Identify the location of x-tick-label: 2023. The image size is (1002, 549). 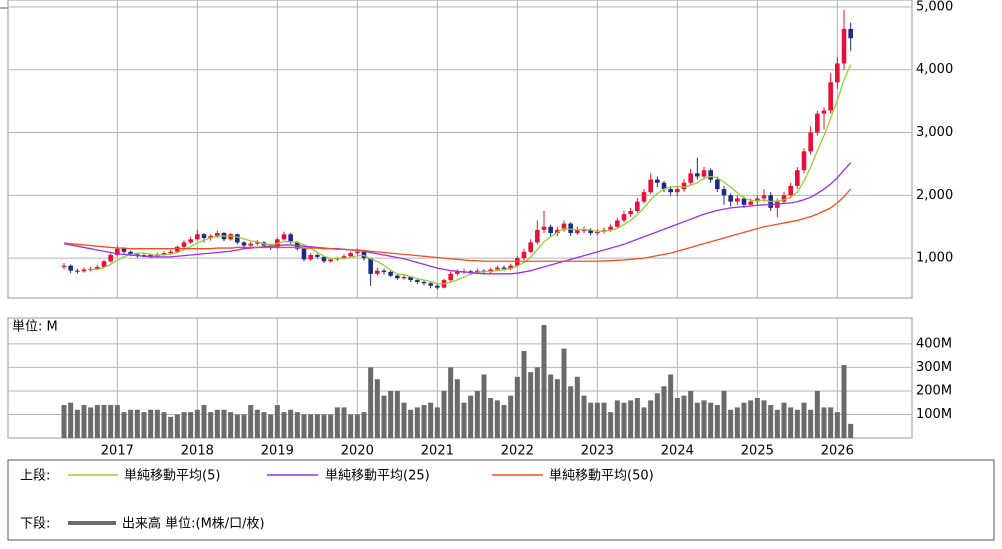
(597, 451).